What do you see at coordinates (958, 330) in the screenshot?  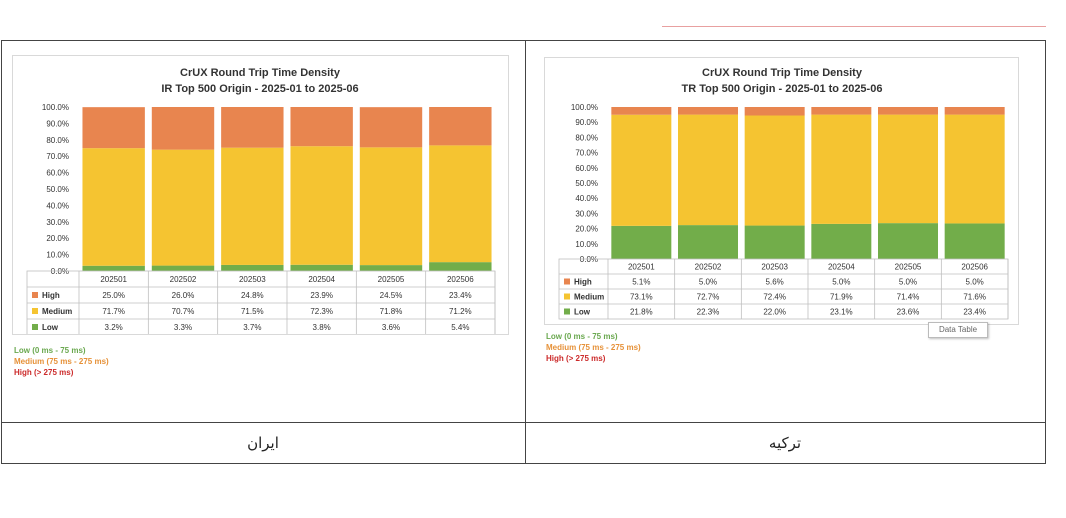 I see `data-table-tooltip: Data Table` at bounding box center [958, 330].